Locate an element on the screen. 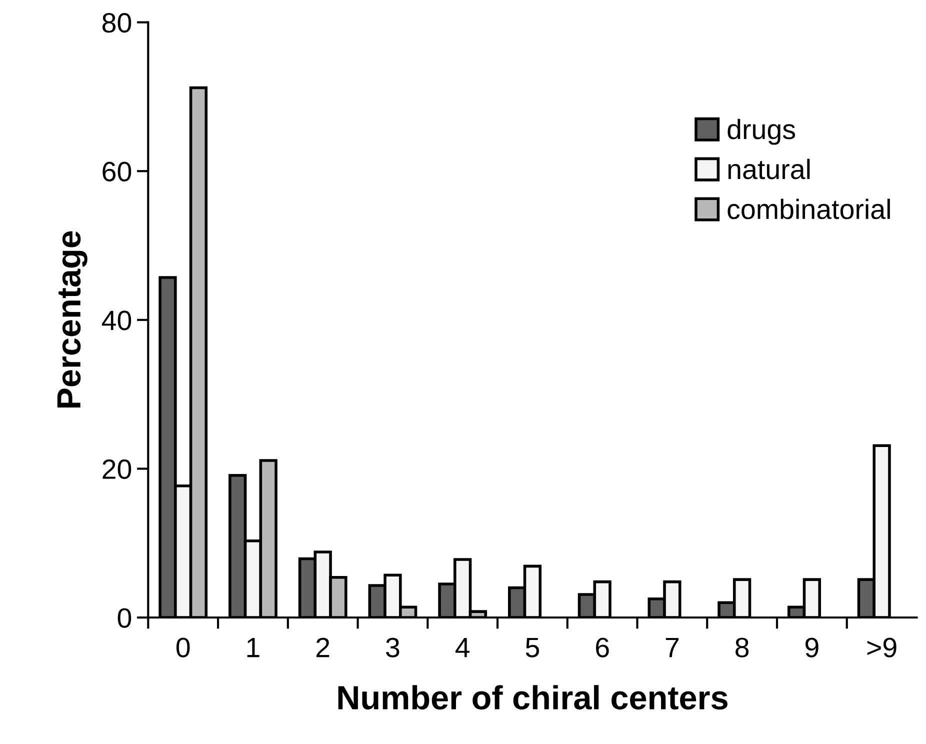  legend-label: combinatorial is located at coordinates (809, 209).